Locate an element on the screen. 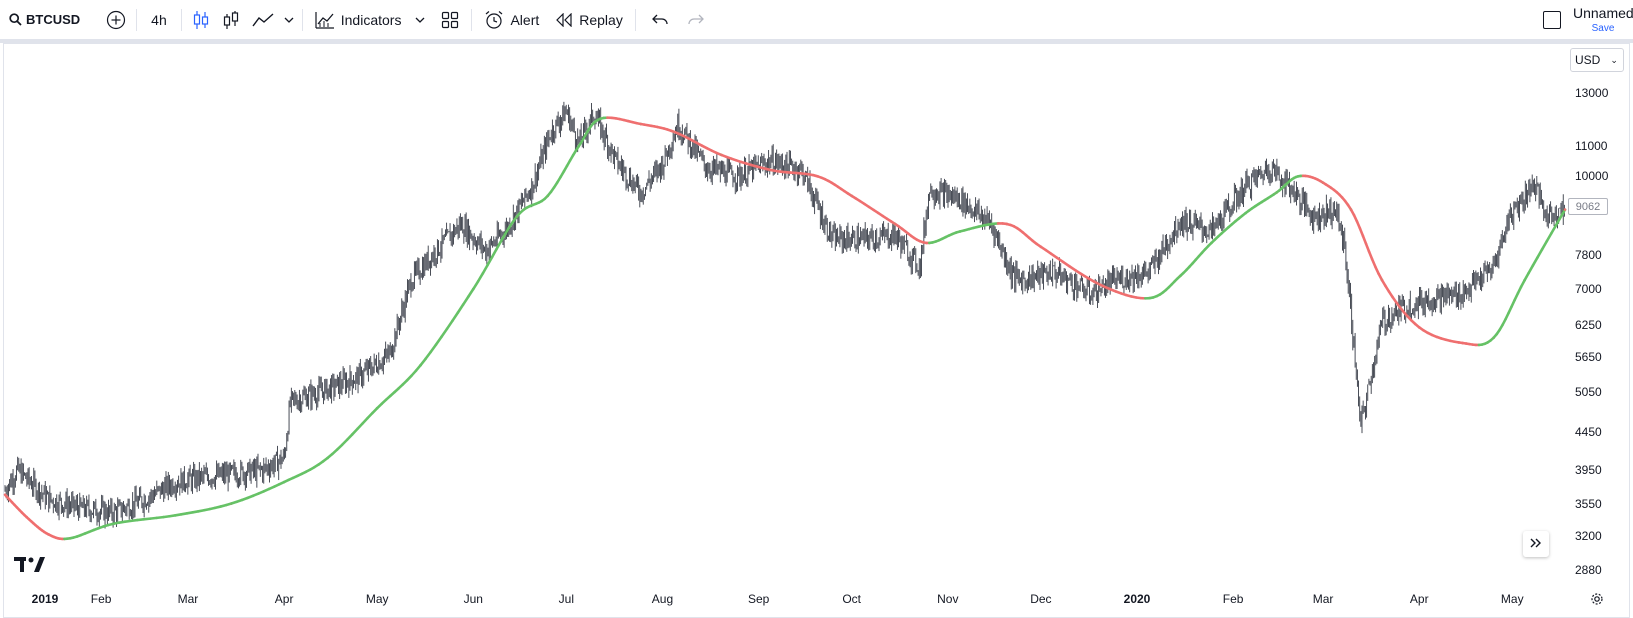 This screenshot has width=1633, height=618. price-tick-label: 4450 is located at coordinates (1588, 432).